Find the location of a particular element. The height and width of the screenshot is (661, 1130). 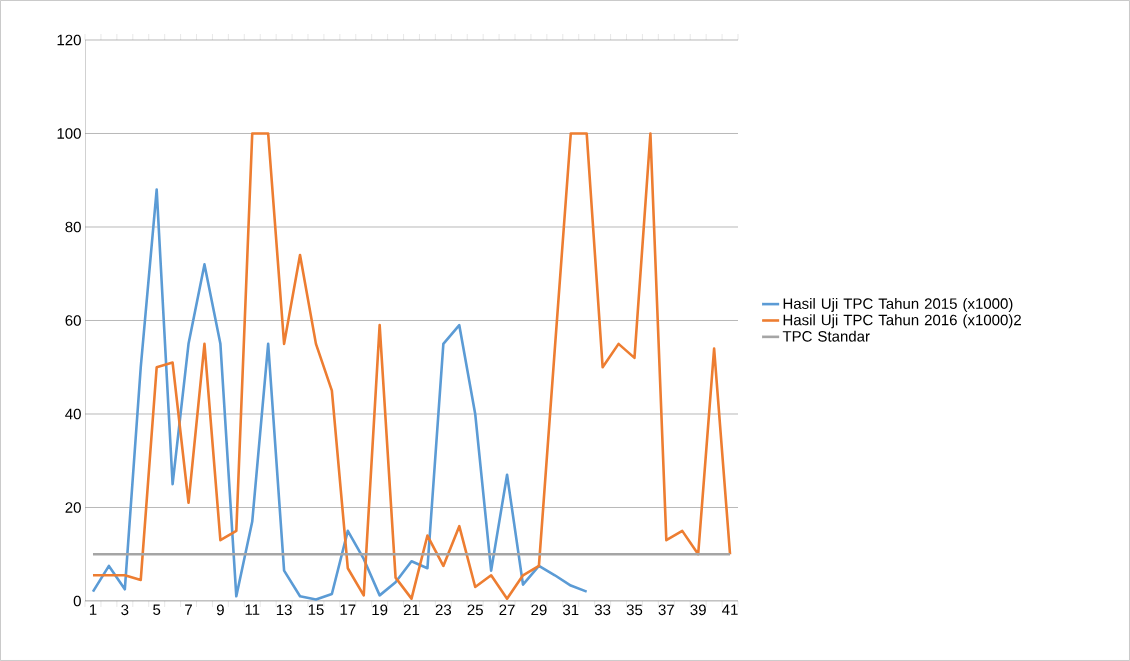

x-tick-label: 9 is located at coordinates (220, 610).